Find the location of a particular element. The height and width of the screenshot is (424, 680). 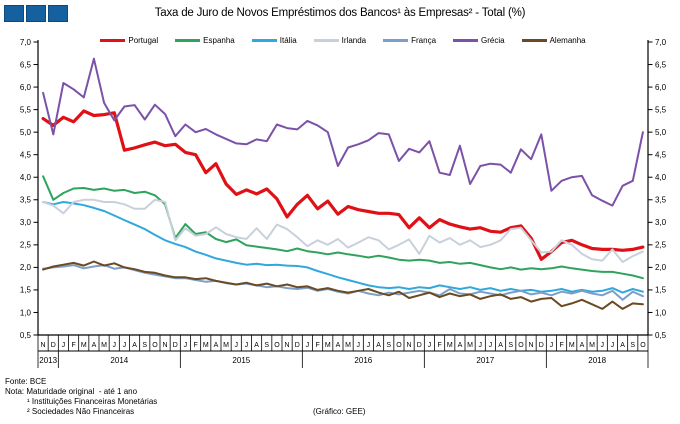

footer-note: Nota: Maturidade original - até 1 ano is located at coordinates (71, 391).